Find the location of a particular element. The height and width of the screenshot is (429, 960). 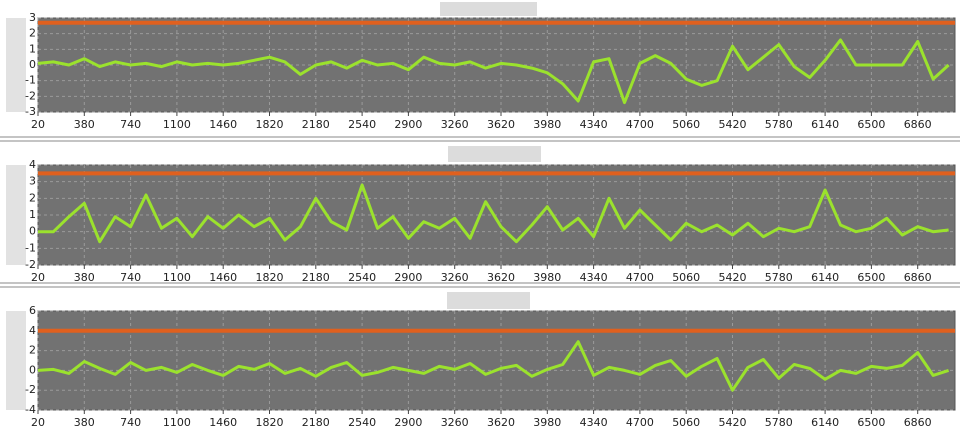

y-tick-label: -3 is located at coordinates (30, 111).